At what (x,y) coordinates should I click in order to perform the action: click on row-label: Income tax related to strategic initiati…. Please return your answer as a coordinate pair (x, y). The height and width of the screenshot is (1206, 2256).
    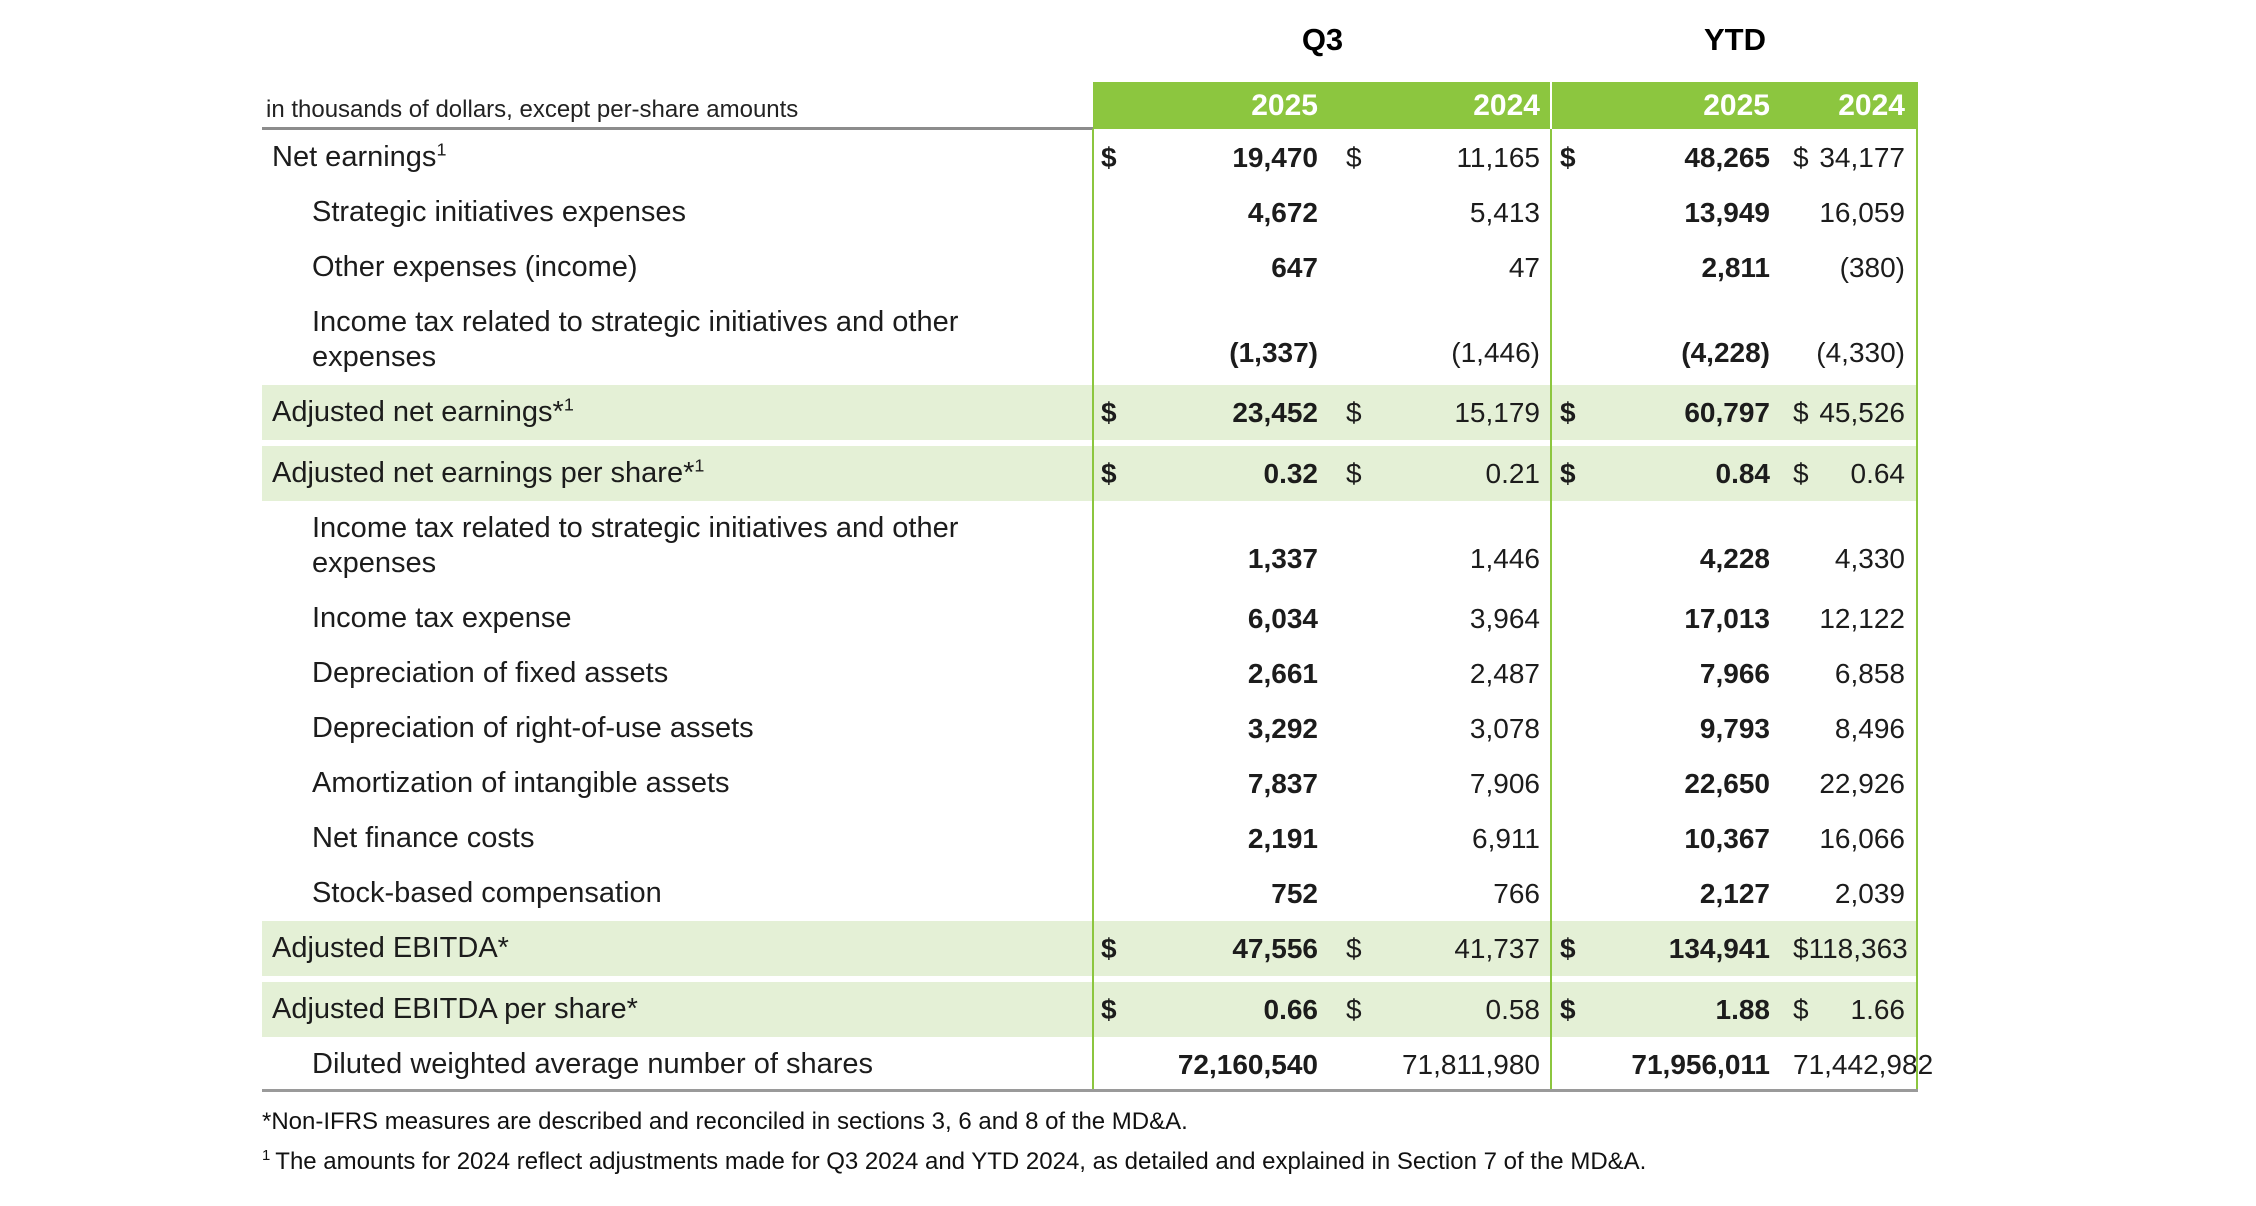
    Looking at the image, I should click on (635, 339).